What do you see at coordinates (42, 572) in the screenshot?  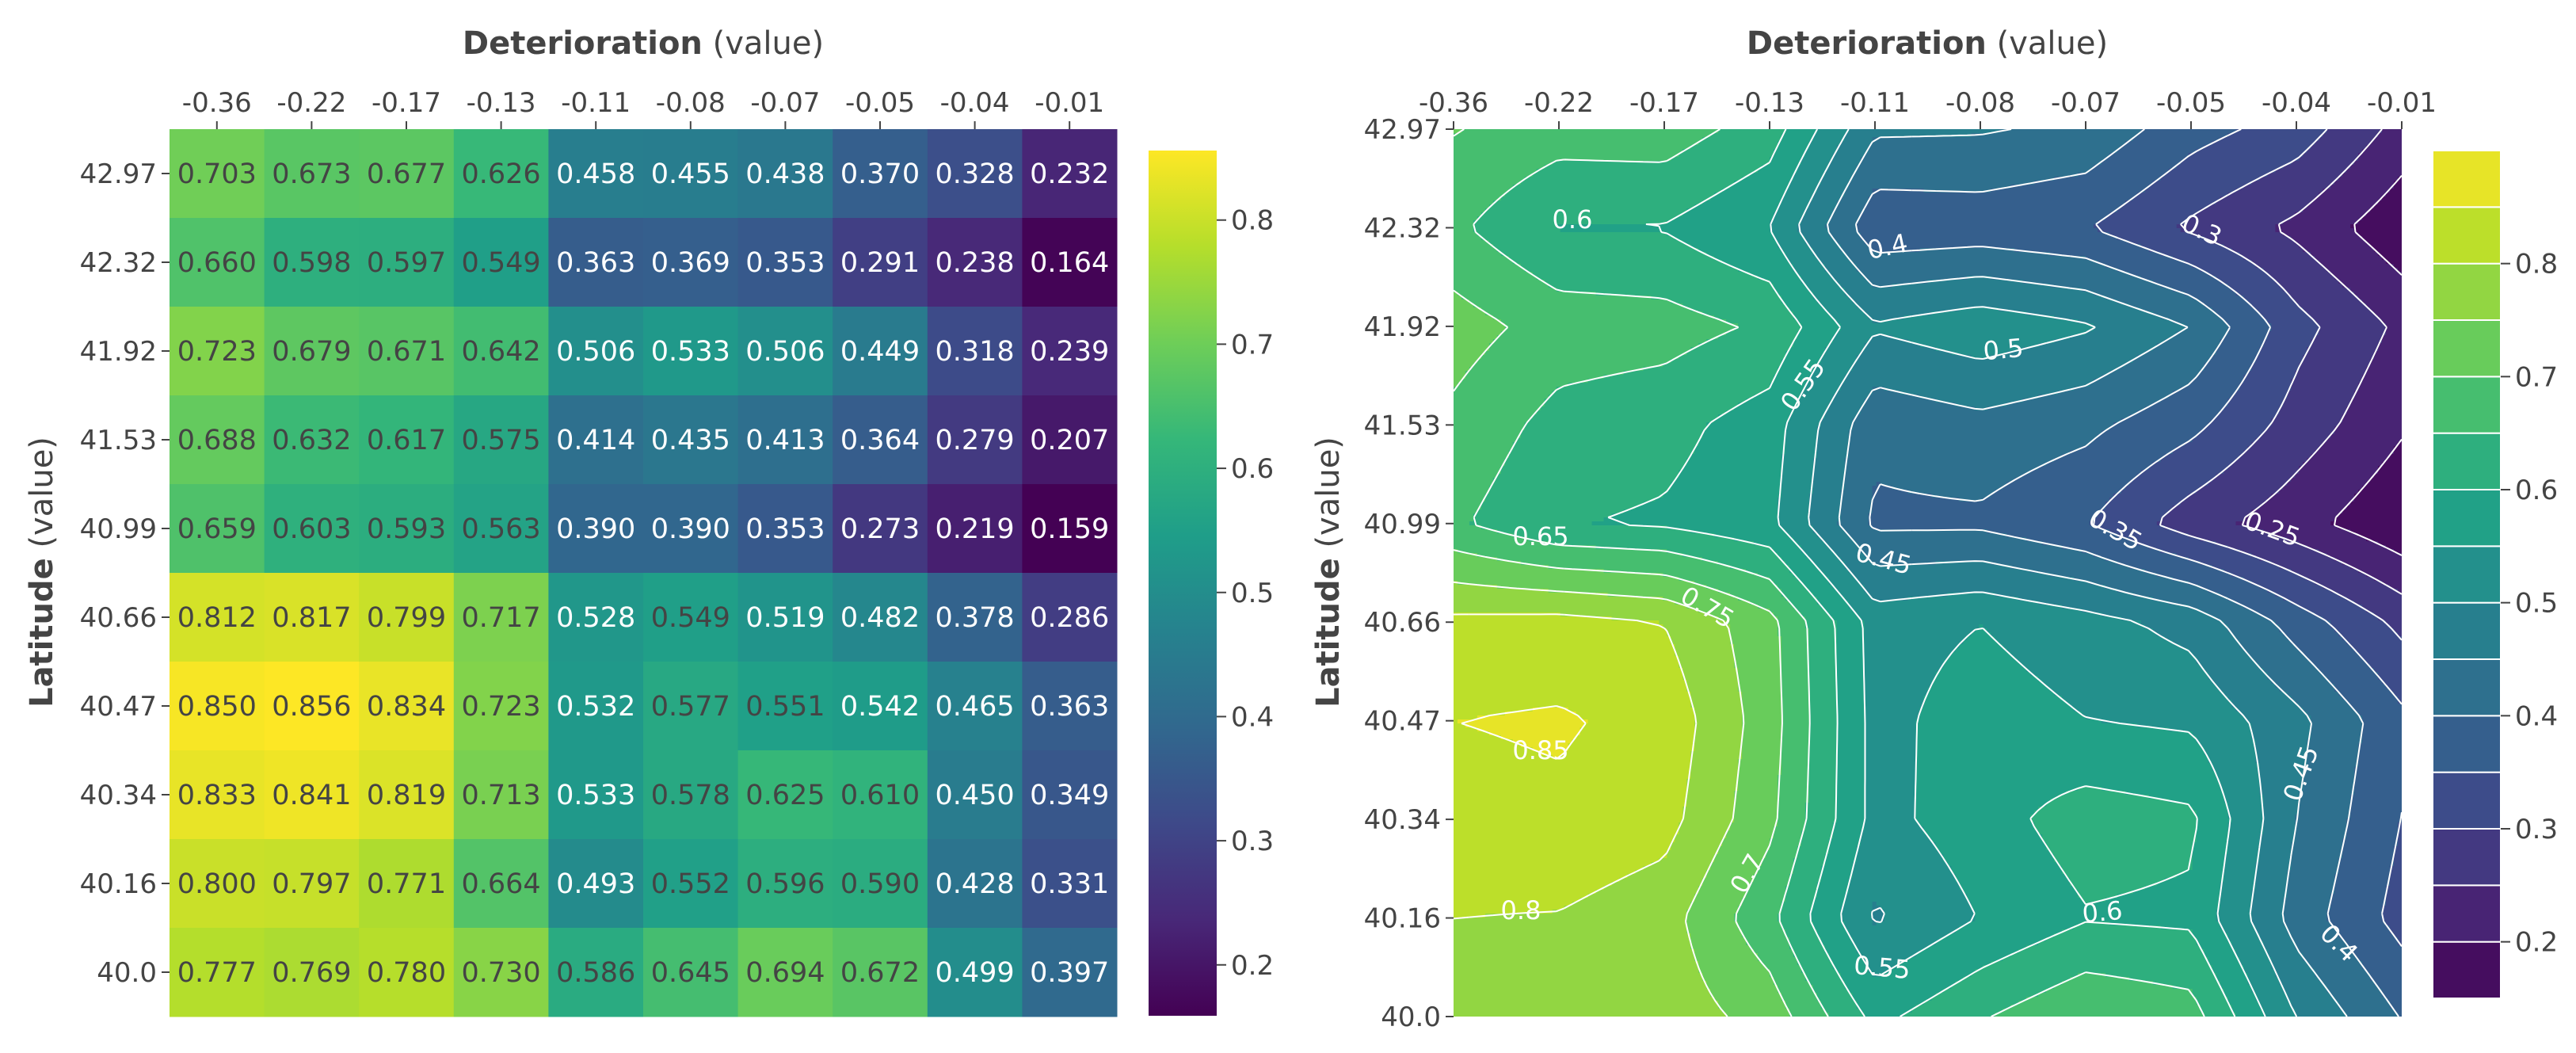 I see `heatmap-y-axis-title: Latitude (value)` at bounding box center [42, 572].